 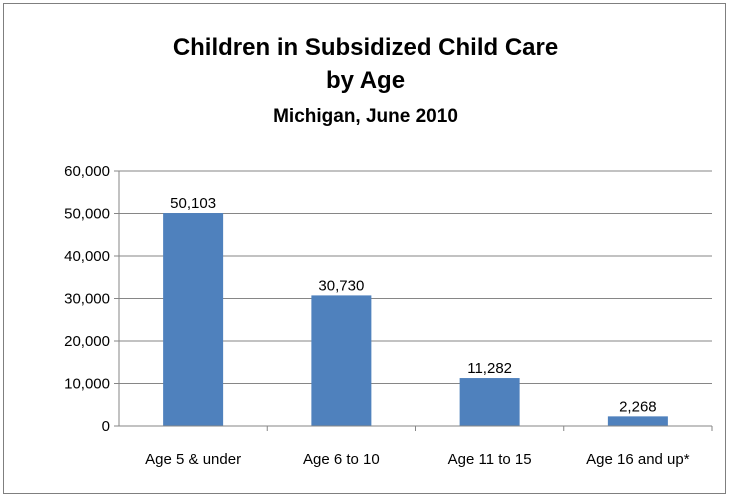 I want to click on y-axis-ticks: 0 10,000 20,000 30,000 40,000 50,000 60,000, so click(x=91, y=299).